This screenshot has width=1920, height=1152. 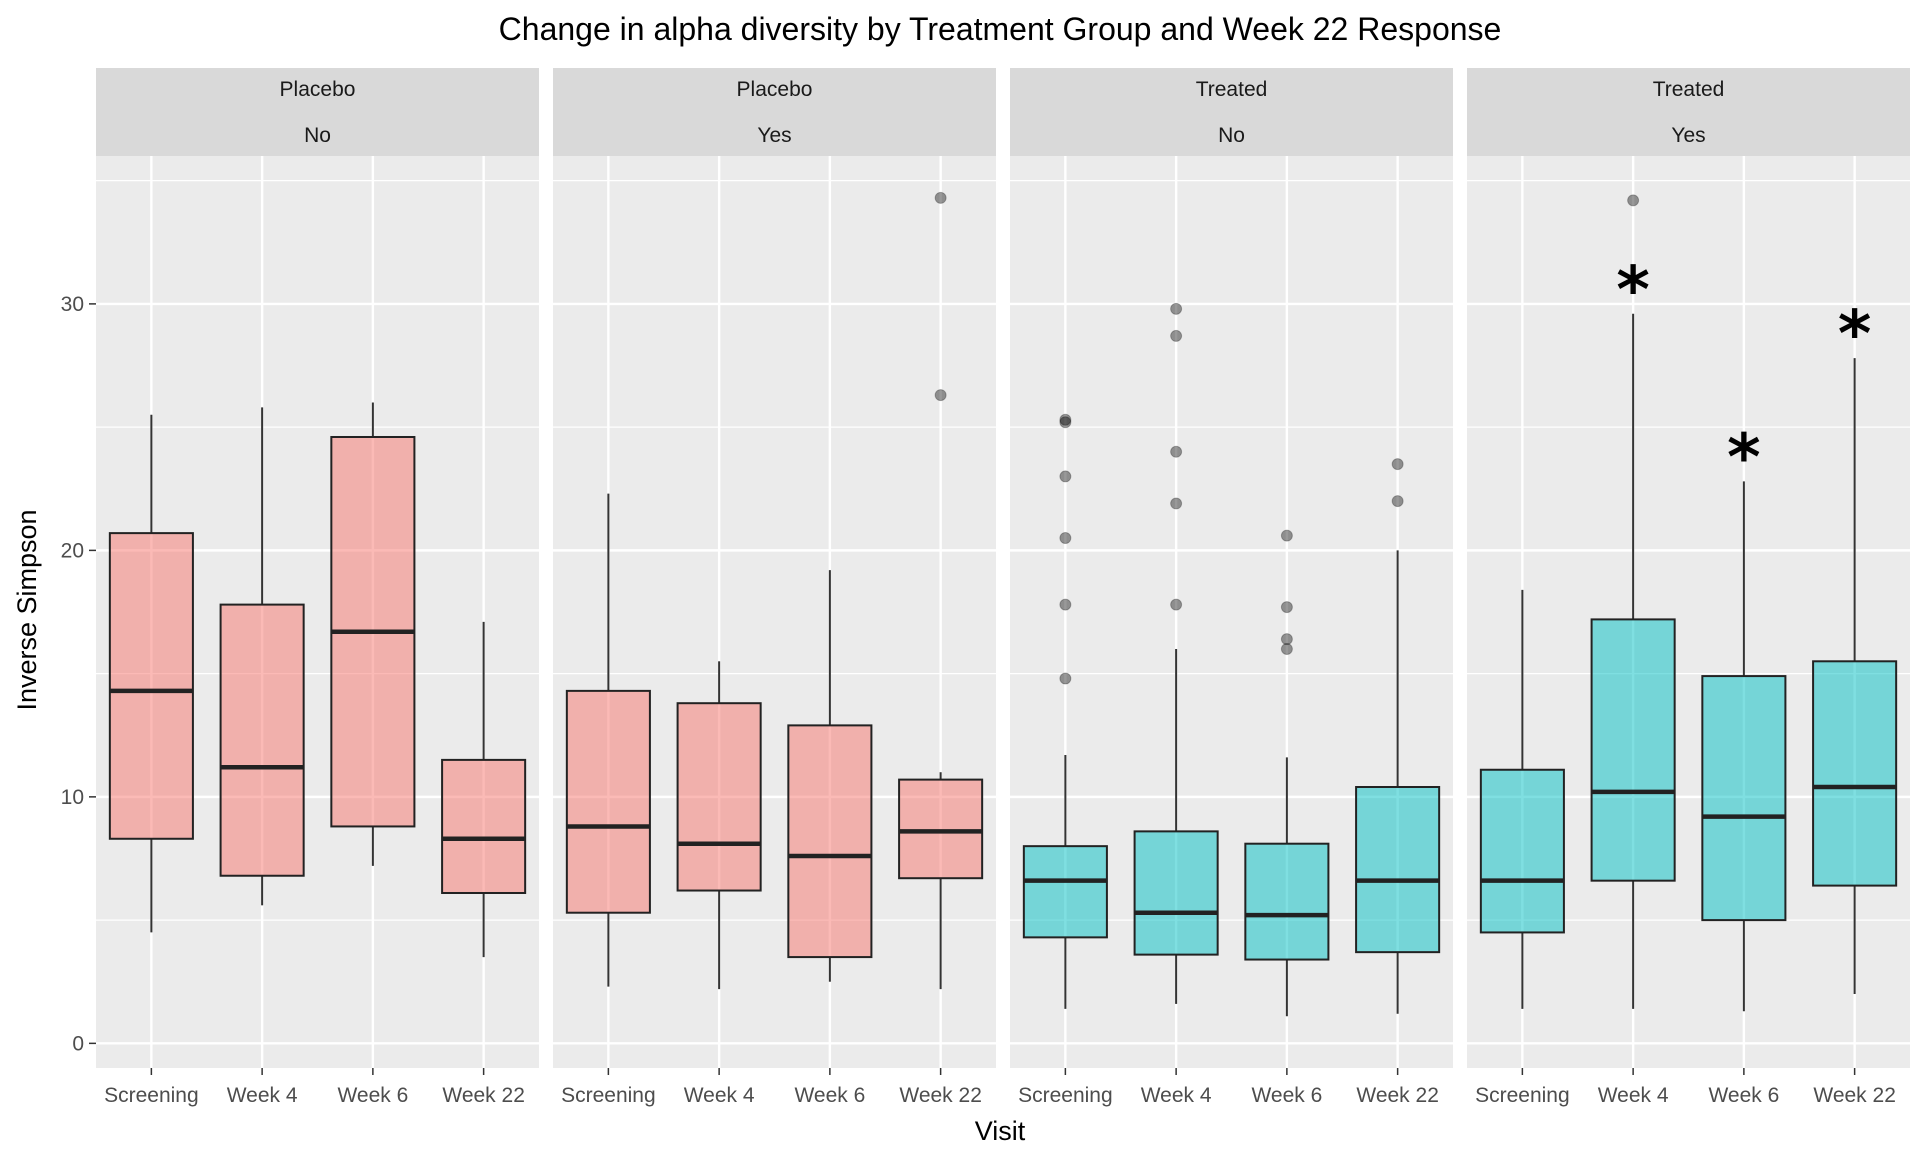 I want to click on y-tick-label: 10, so click(x=72, y=797).